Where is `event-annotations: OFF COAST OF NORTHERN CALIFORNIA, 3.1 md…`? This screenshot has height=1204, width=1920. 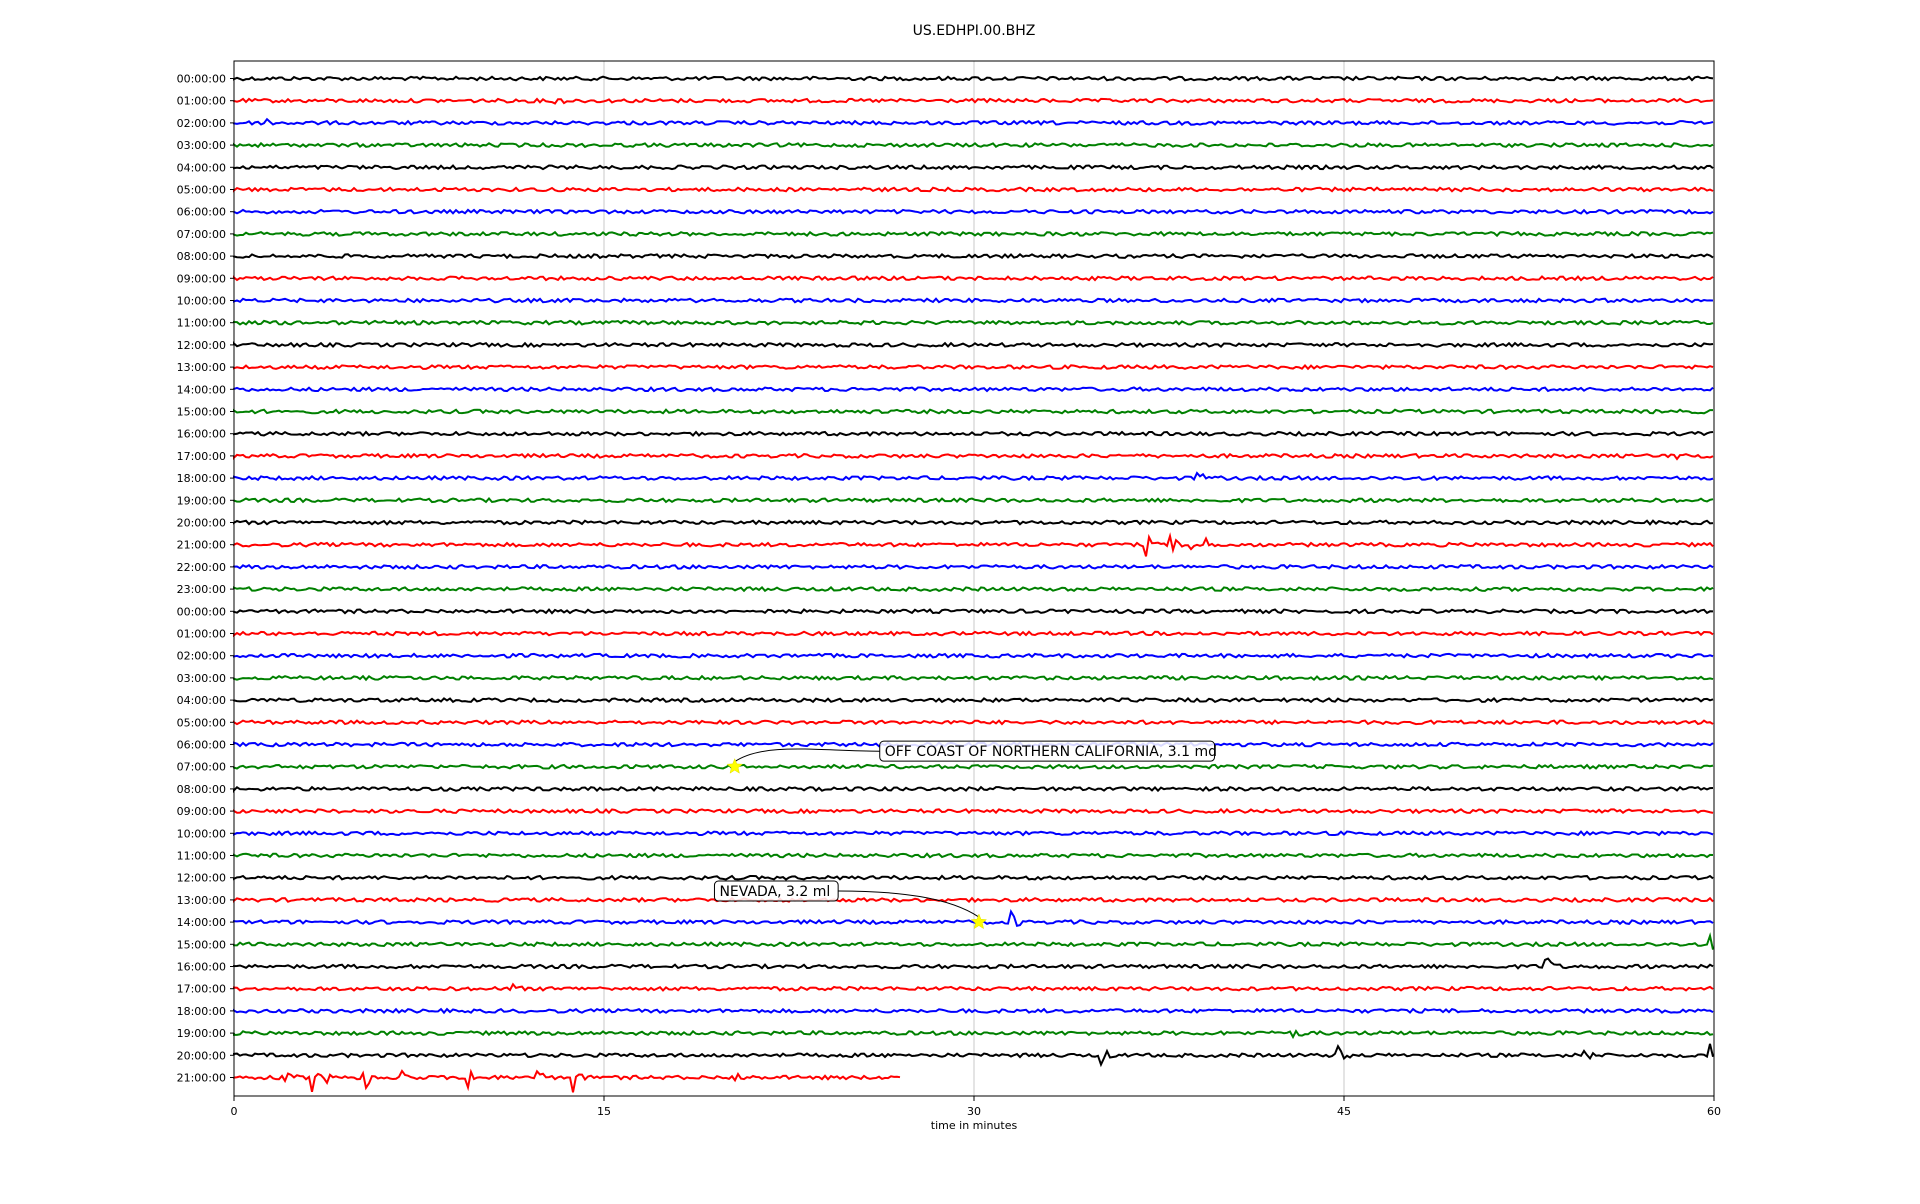
event-annotations: OFF COAST OF NORTHERN CALIFORNIA, 3.1 md… is located at coordinates (965, 835).